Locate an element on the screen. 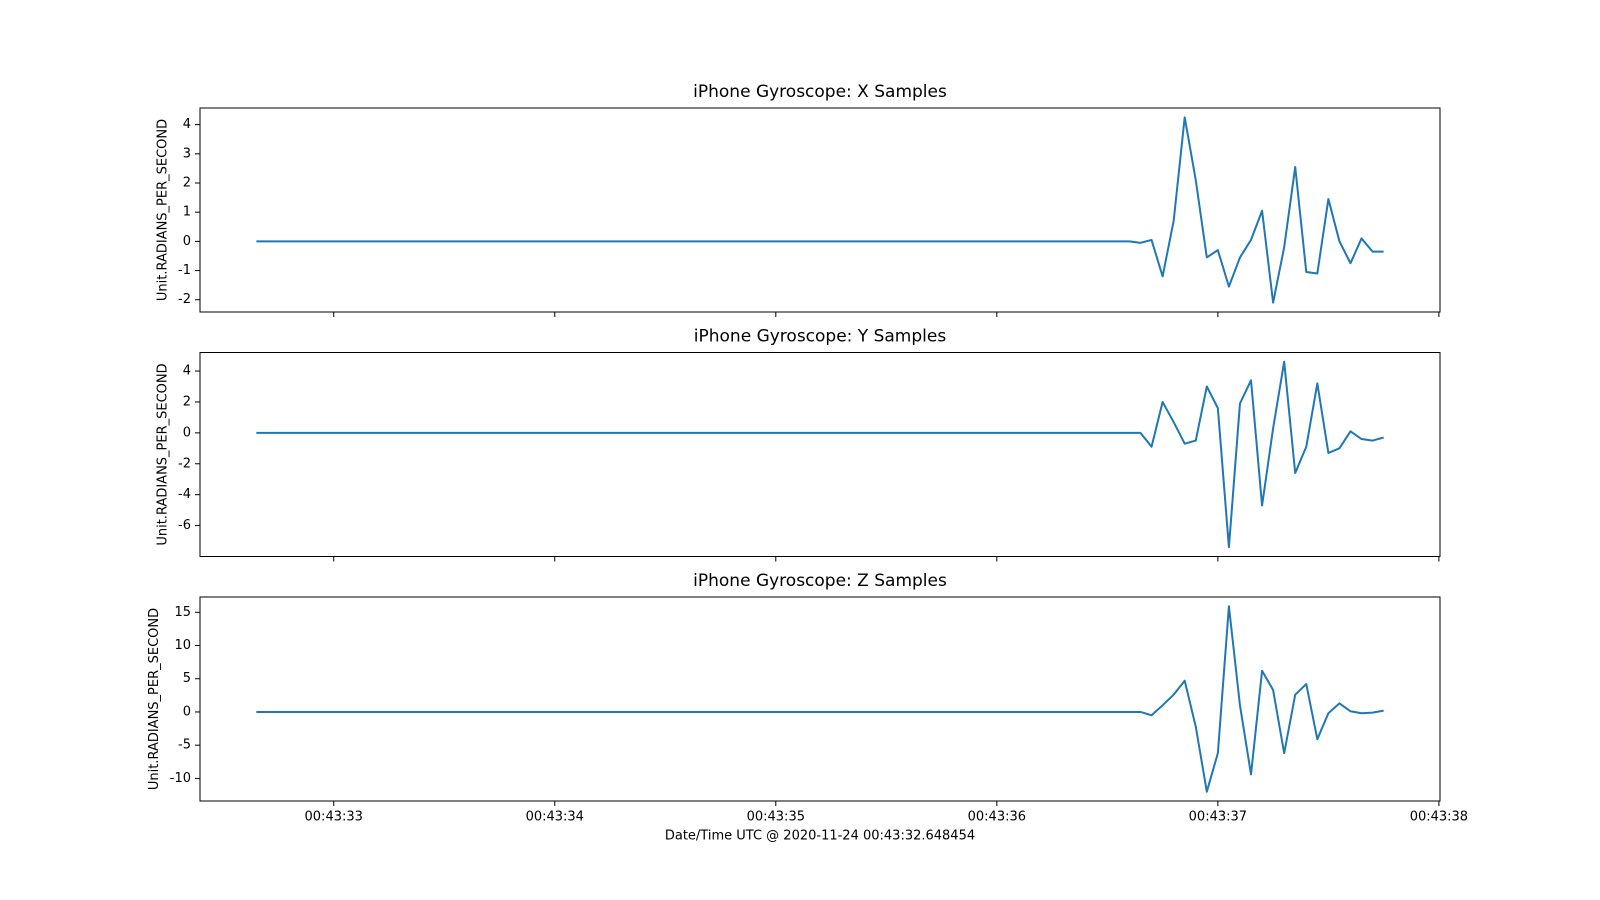 The image size is (1600, 900). subplot-title: iPhone Gyroscope: Z Samples is located at coordinates (820, 581).